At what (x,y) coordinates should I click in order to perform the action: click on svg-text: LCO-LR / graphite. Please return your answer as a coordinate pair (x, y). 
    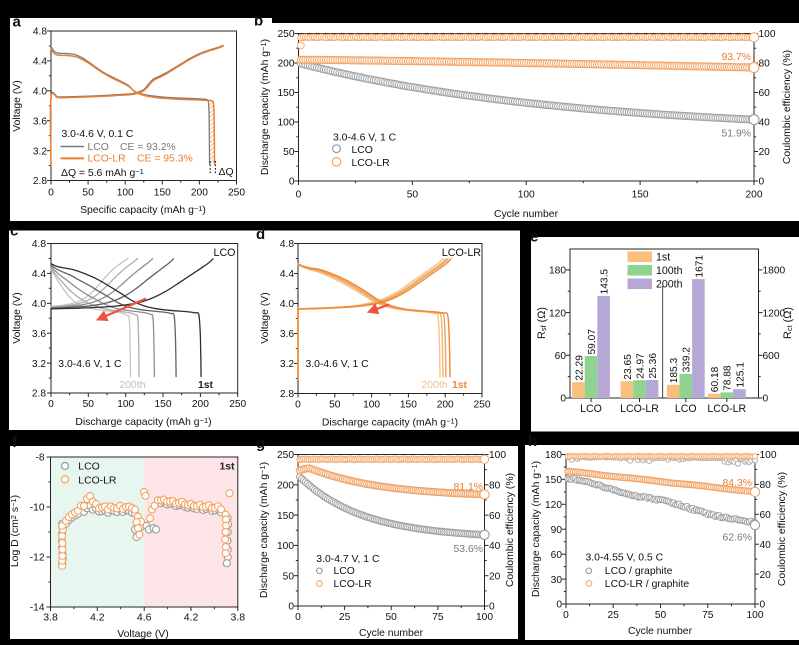
    Looking at the image, I should click on (647, 584).